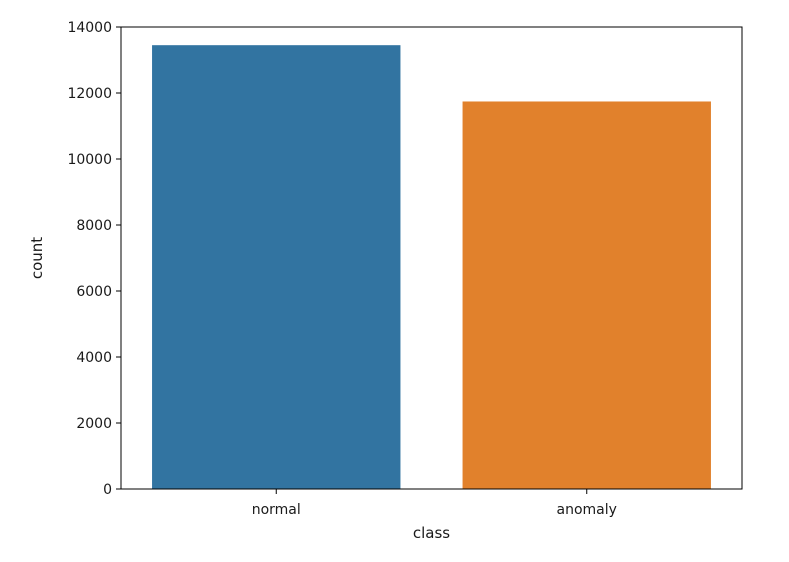 This screenshot has width=789, height=562. Describe the element at coordinates (107, 490) in the screenshot. I see `y-tick-label: 0` at that location.